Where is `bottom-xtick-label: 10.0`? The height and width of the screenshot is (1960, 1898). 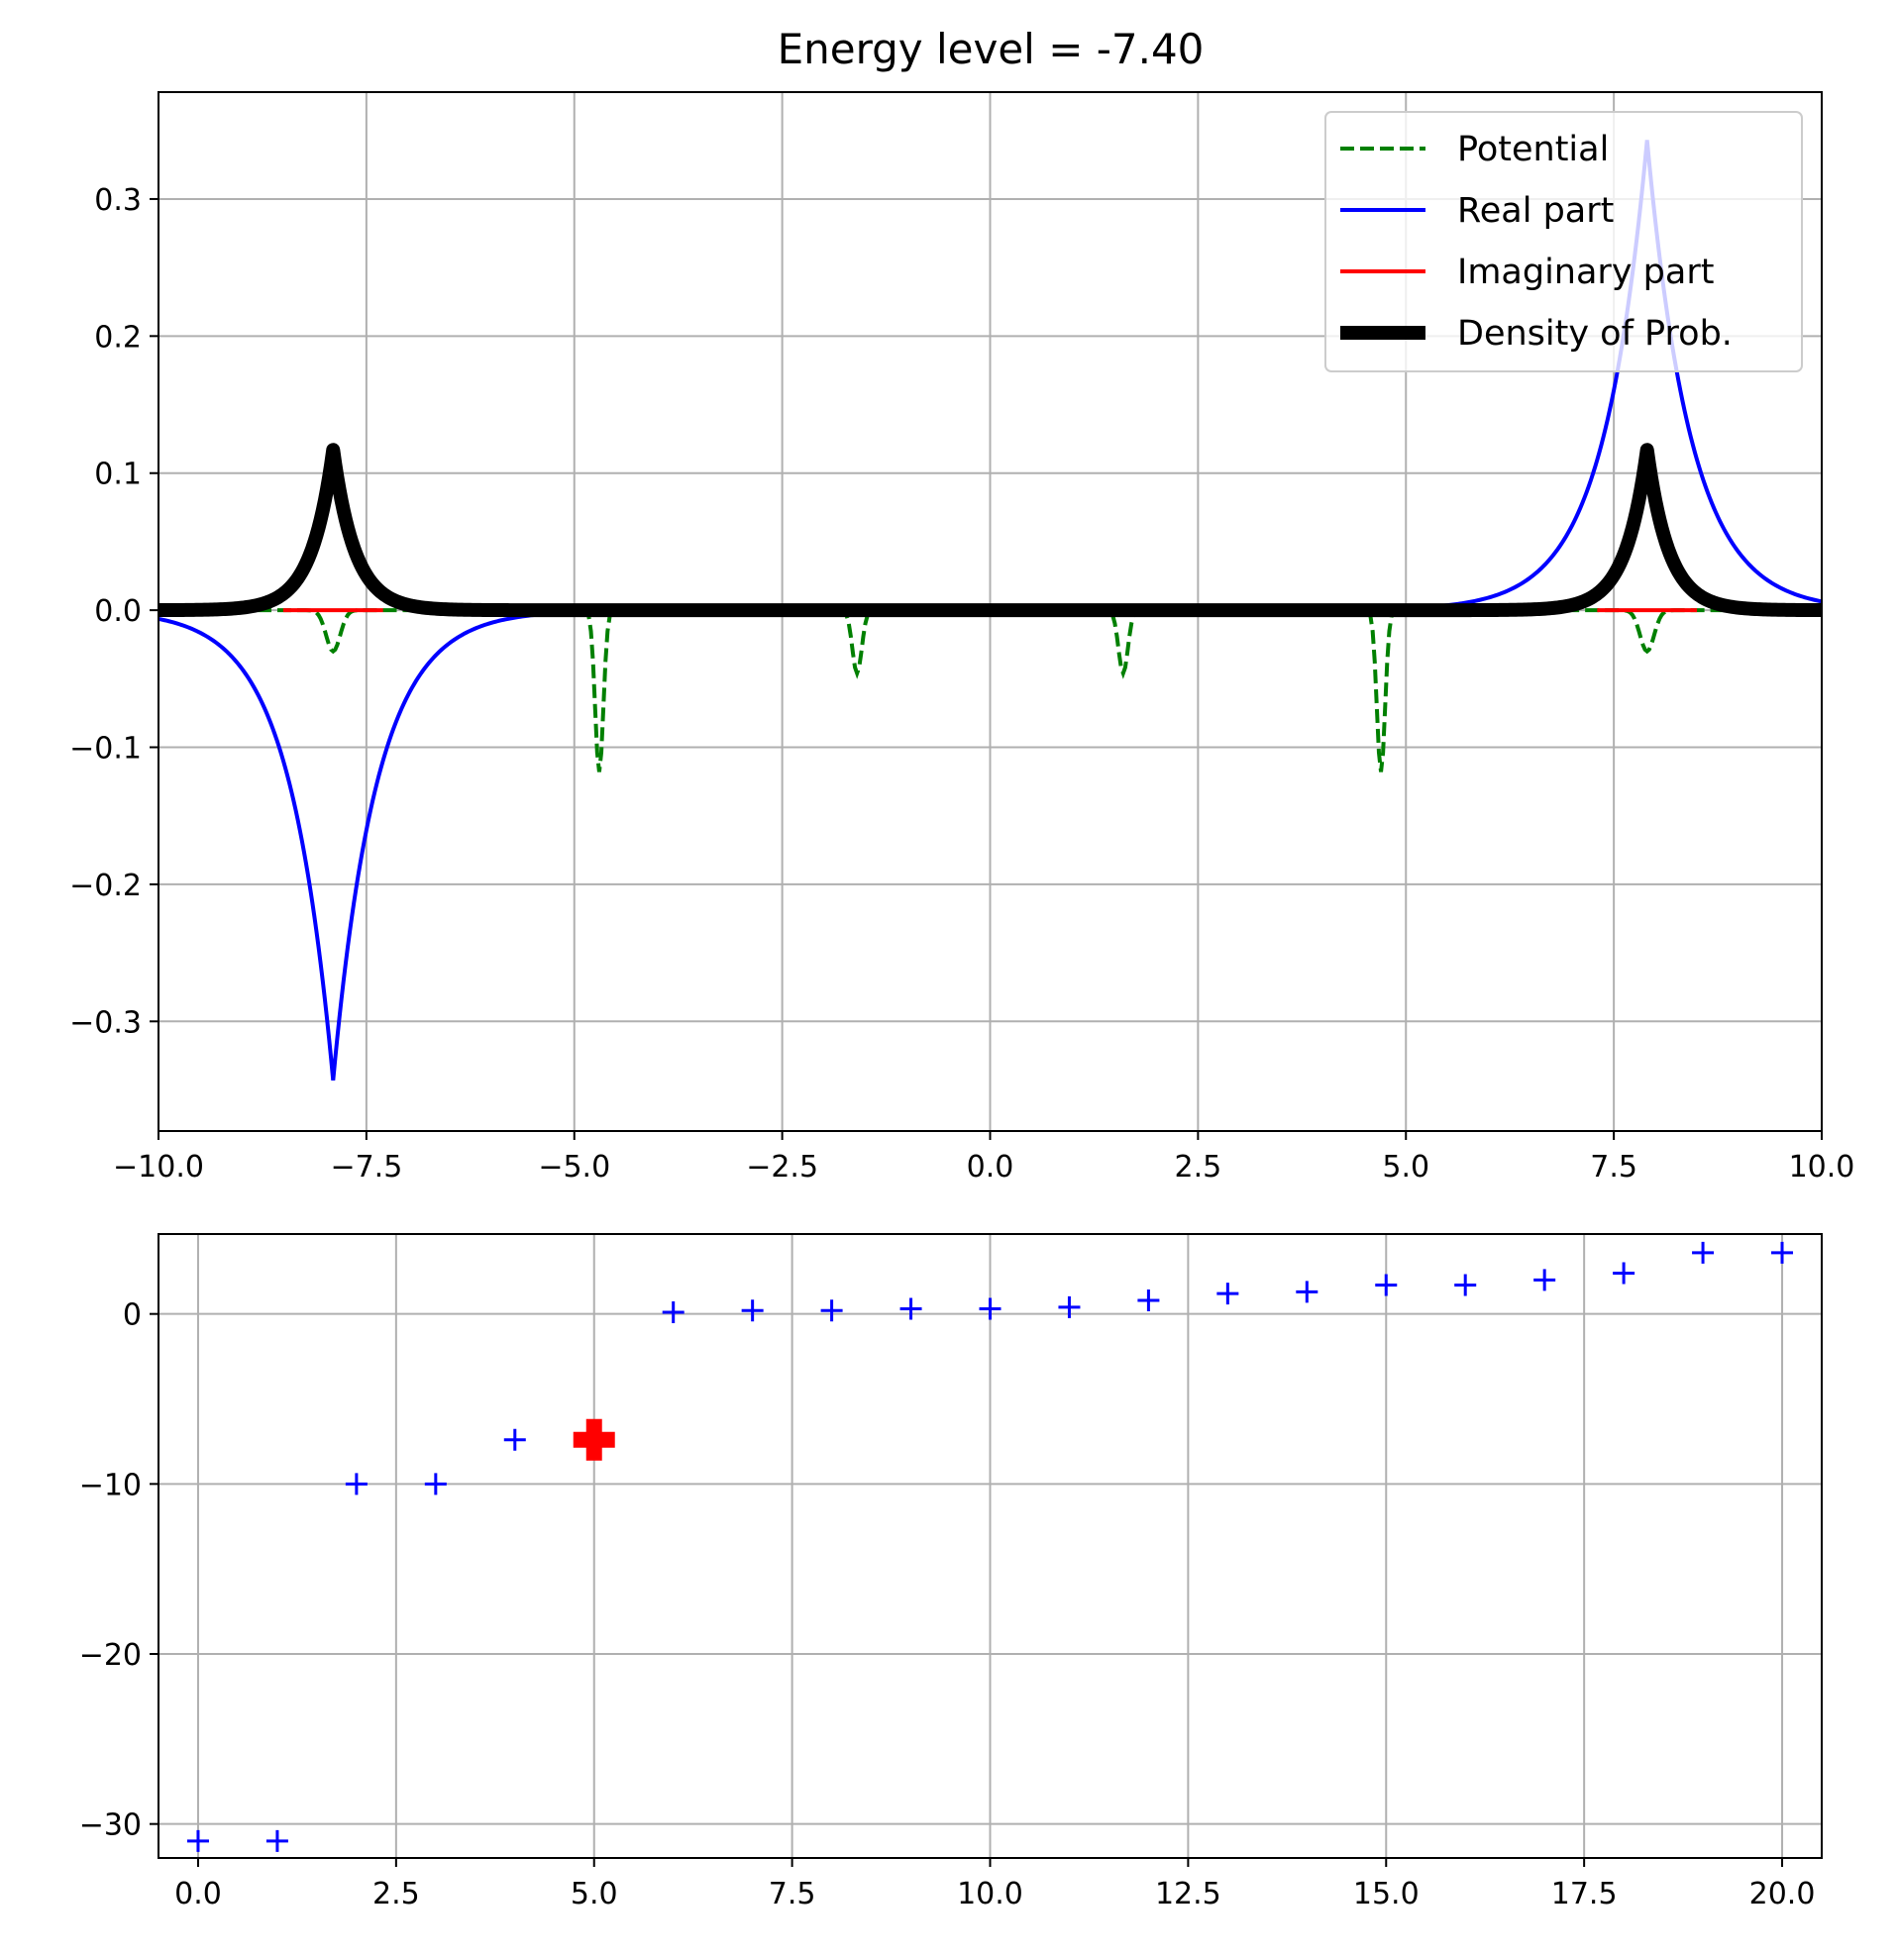 bottom-xtick-label: 10.0 is located at coordinates (990, 1894).